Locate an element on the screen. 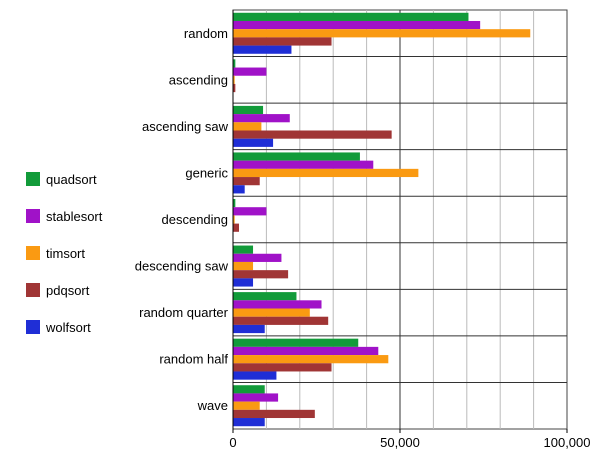  category-label-ascending-saw: ascending saw is located at coordinates (185, 126).